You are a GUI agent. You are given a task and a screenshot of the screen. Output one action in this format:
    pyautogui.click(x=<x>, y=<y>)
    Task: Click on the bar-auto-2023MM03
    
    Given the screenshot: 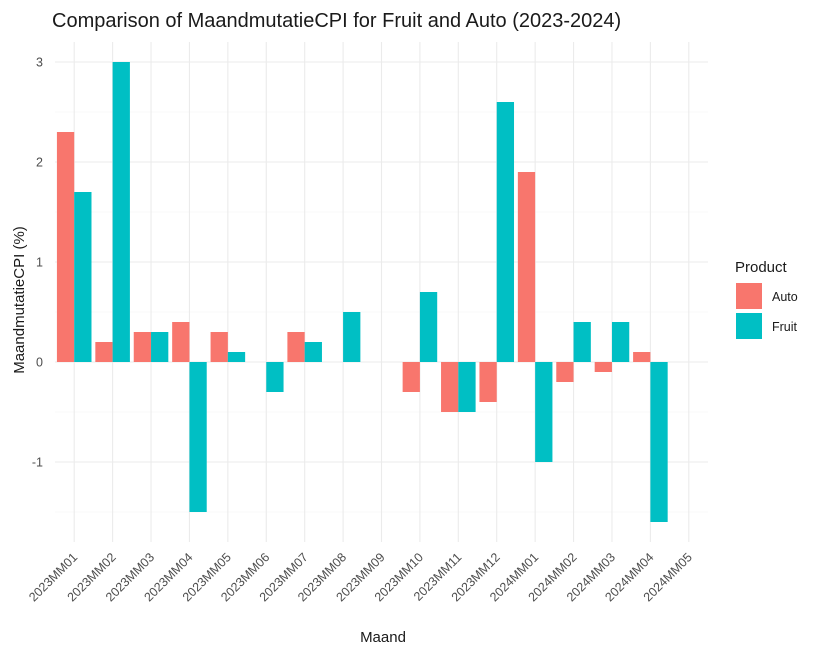 What is the action you would take?
    pyautogui.click(x=142, y=347)
    